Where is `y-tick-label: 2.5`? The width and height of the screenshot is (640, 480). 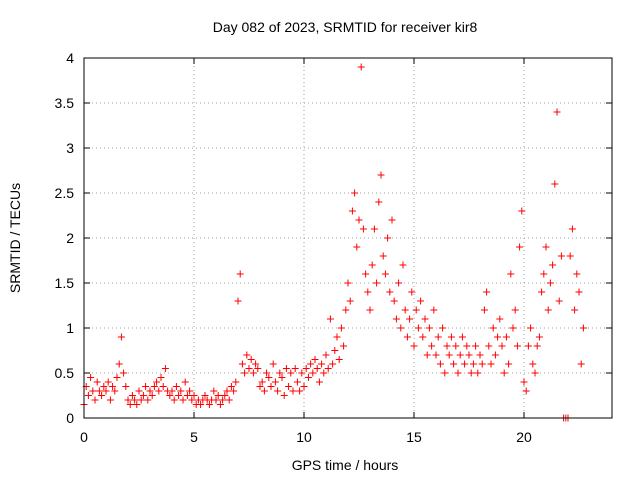
y-tick-label: 2.5 is located at coordinates (65, 193).